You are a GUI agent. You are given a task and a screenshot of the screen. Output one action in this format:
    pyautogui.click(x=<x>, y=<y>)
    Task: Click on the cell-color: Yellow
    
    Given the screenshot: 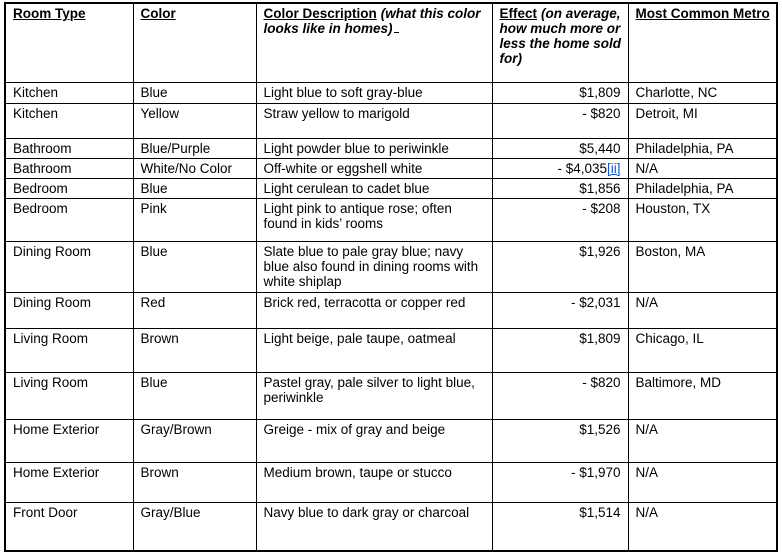 What is the action you would take?
    pyautogui.click(x=194, y=120)
    